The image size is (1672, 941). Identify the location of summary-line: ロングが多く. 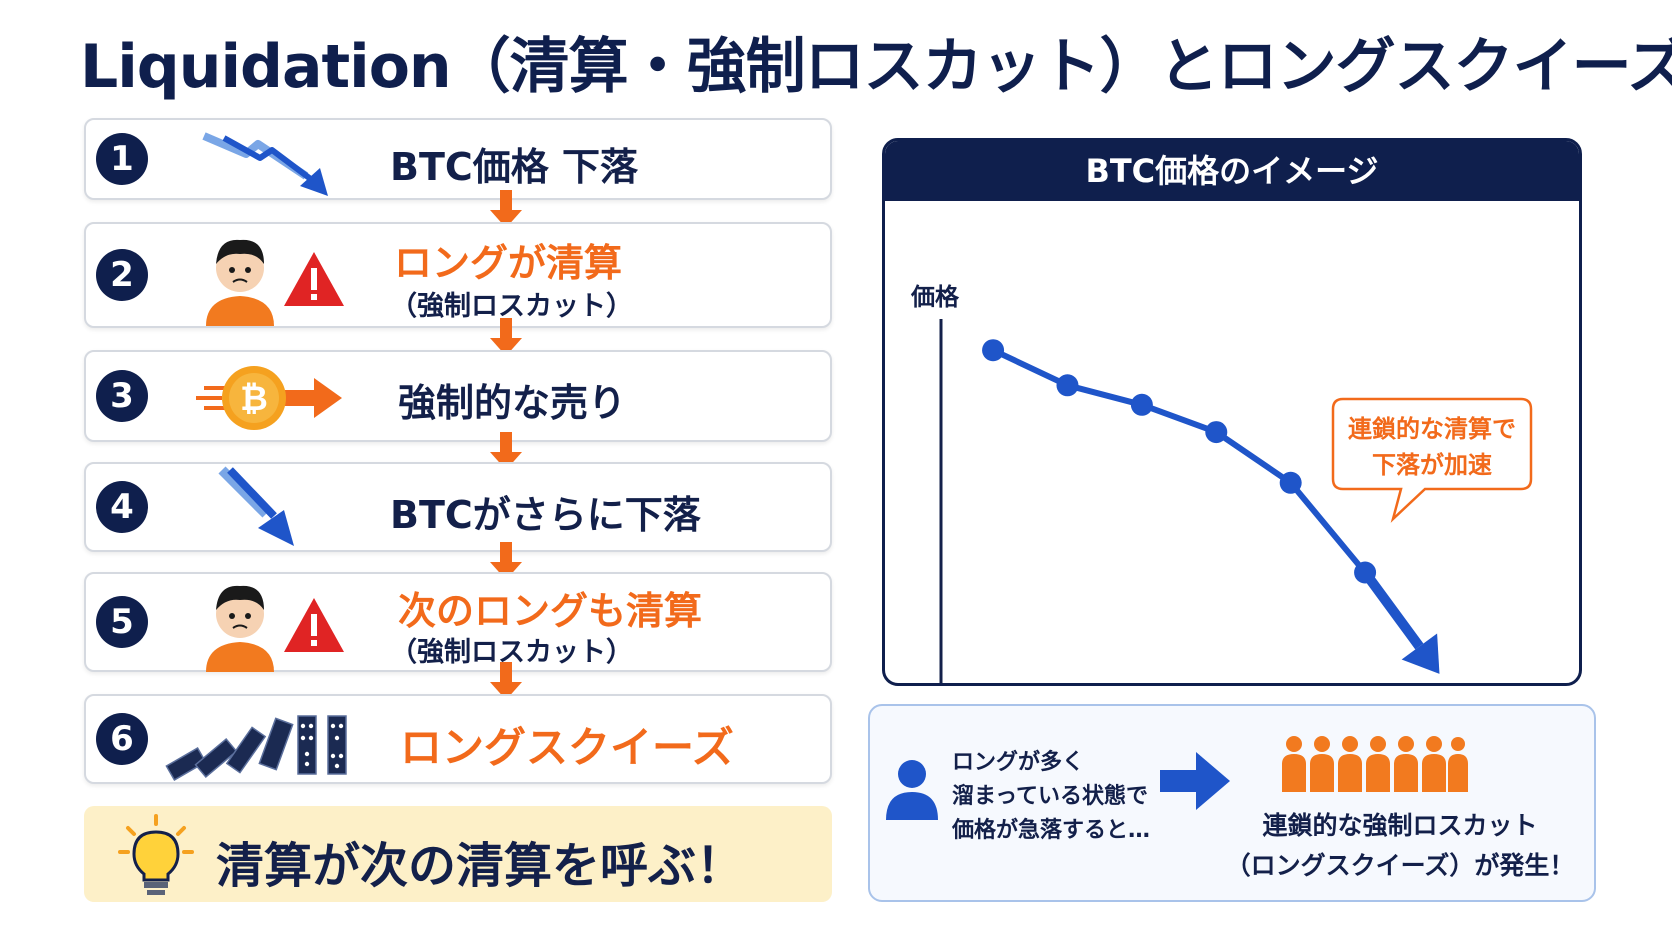
(1018, 762).